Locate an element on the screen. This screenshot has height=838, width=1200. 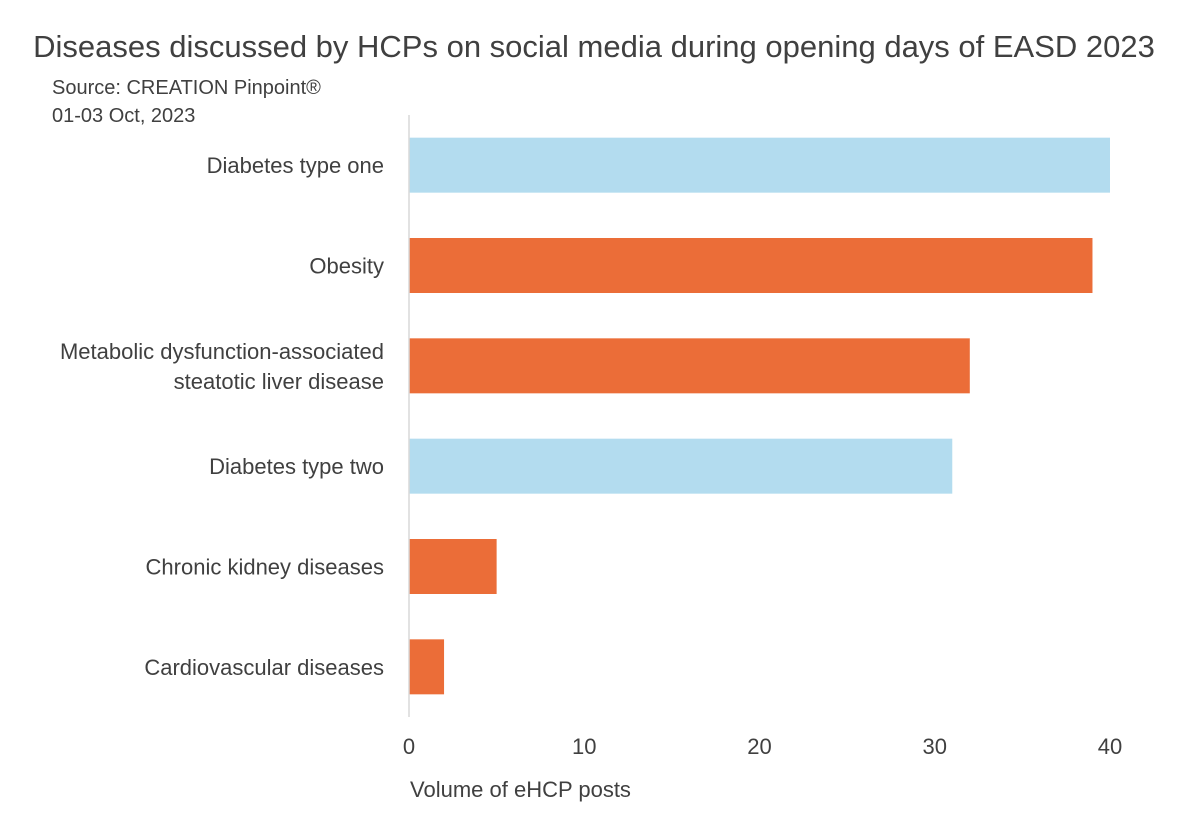
category-label-0: Diabetes type one is located at coordinates (295, 165).